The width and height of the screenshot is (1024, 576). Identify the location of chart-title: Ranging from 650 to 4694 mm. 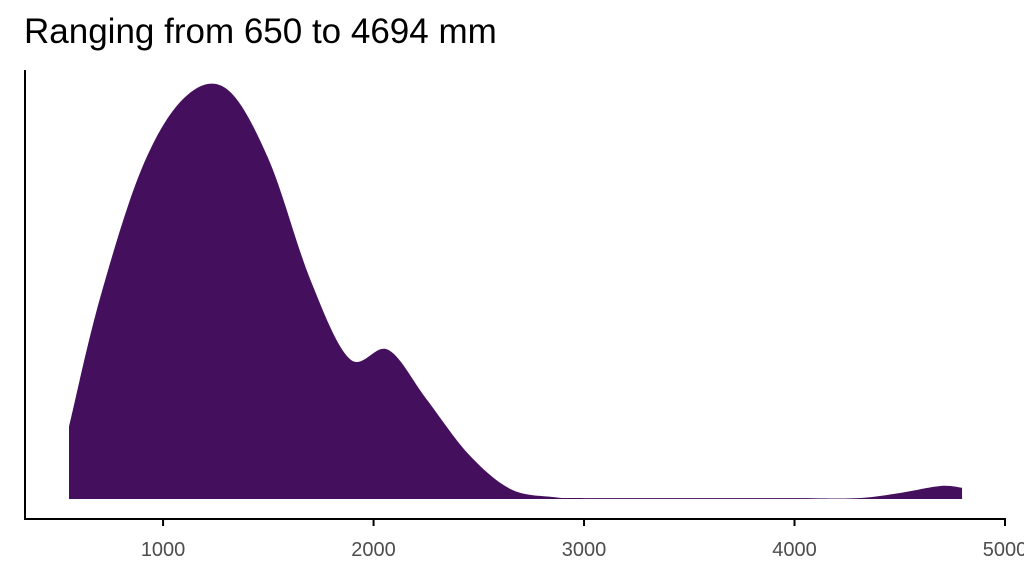
(260, 31).